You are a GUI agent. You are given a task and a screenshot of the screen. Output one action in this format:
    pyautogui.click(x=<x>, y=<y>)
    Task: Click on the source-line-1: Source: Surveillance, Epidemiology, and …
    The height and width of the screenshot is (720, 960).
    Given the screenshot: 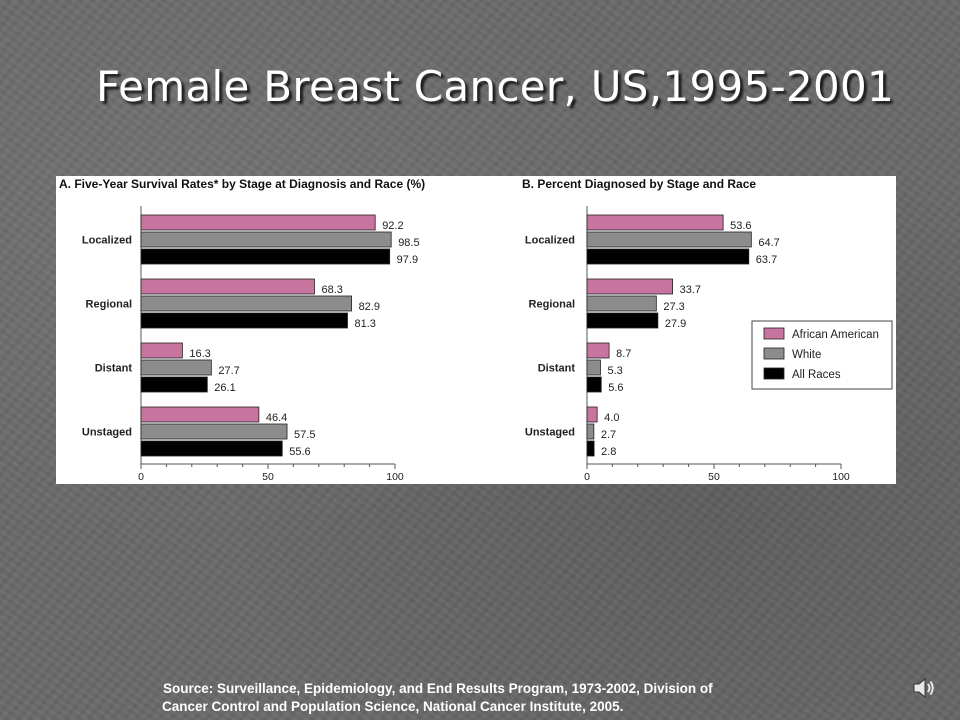 What is the action you would take?
    pyautogui.click(x=438, y=688)
    